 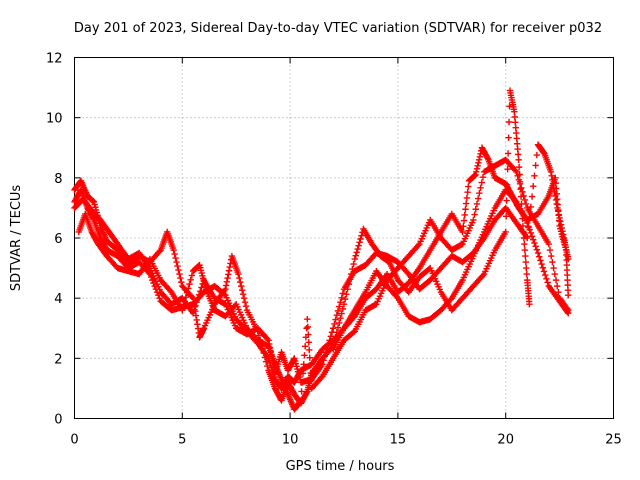 What do you see at coordinates (54, 59) in the screenshot?
I see `y-tick-label: 12` at bounding box center [54, 59].